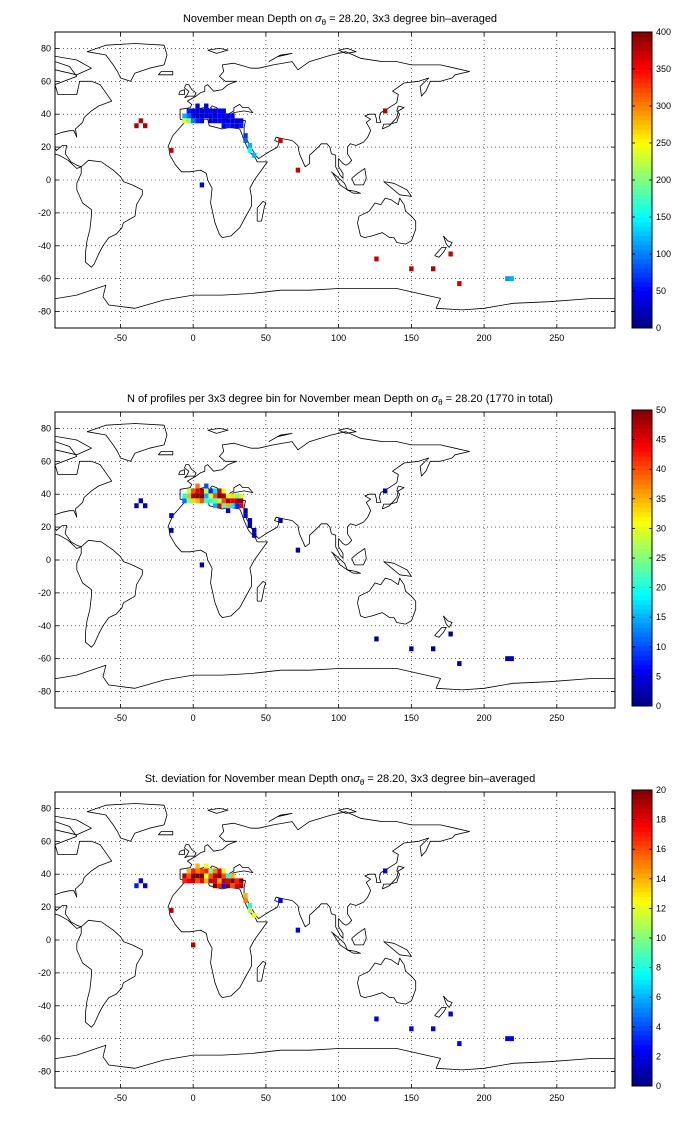  I want to click on x-tick-label: 0, so click(193, 718).